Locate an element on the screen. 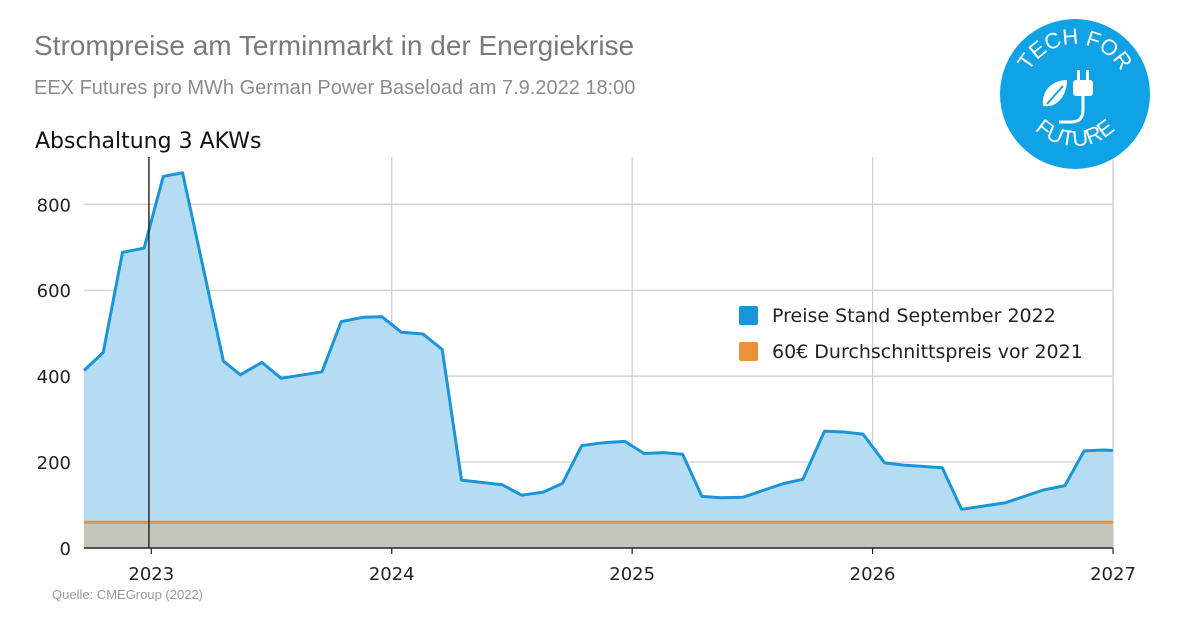 Image resolution: width=1200 pixels, height=630 pixels. x-tick-label: 2024 is located at coordinates (392, 574).